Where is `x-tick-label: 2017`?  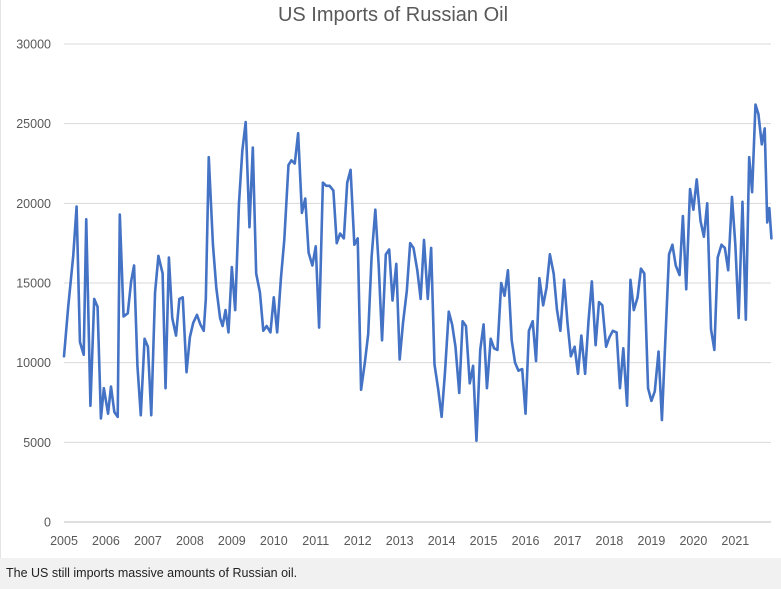
x-tick-label: 2017 is located at coordinates (568, 541).